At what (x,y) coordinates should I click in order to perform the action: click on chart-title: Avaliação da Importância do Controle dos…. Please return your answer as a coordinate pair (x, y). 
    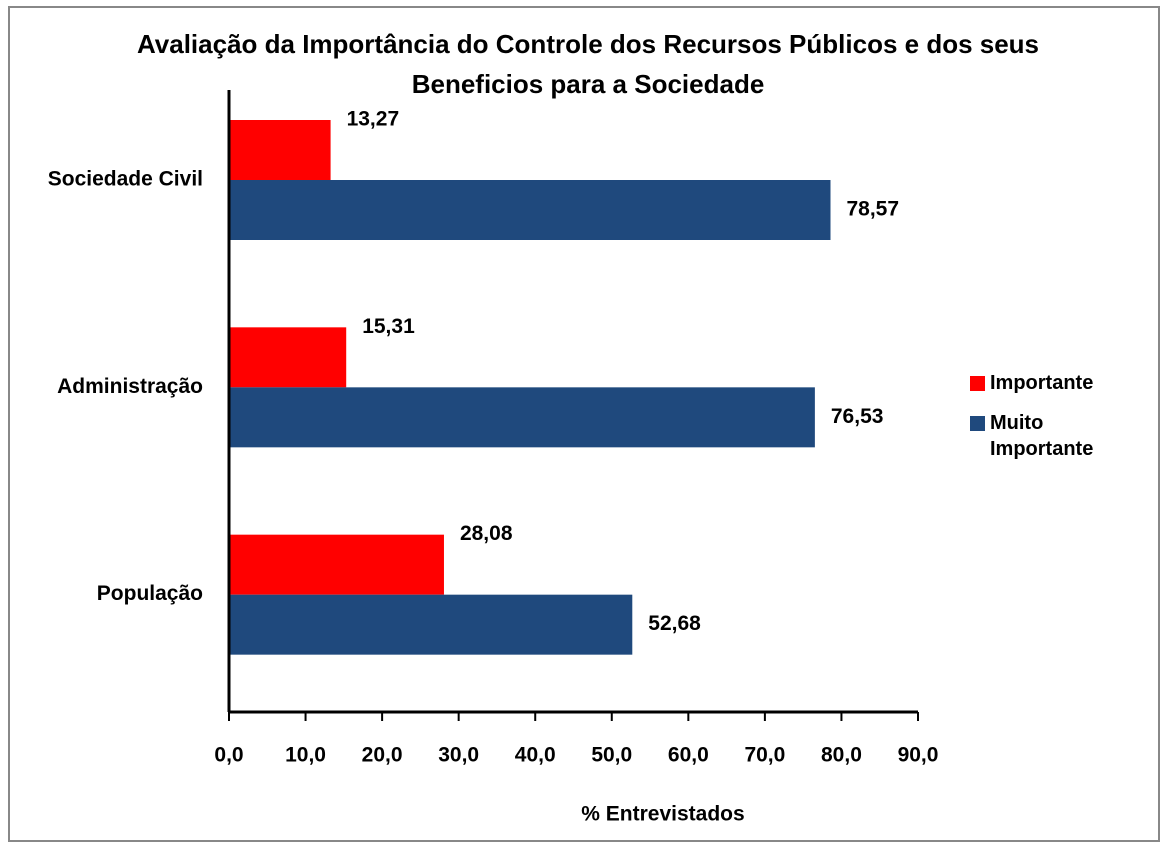
    Looking at the image, I should click on (588, 64).